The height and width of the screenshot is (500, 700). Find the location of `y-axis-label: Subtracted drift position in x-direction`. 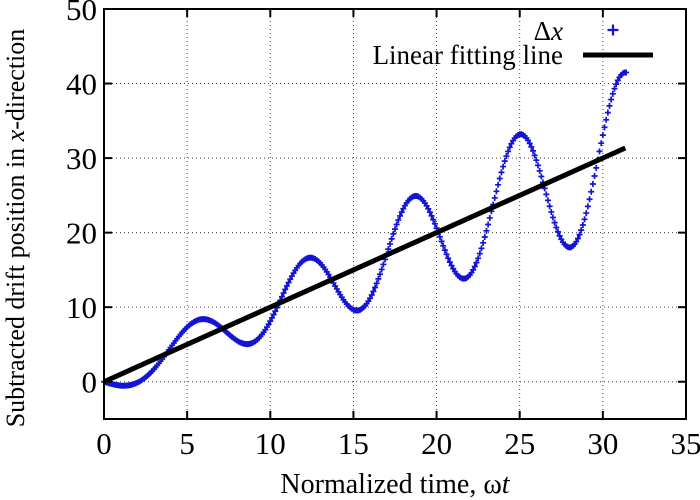

y-axis-label: Subtracted drift position in x-direction is located at coordinates (15, 228).